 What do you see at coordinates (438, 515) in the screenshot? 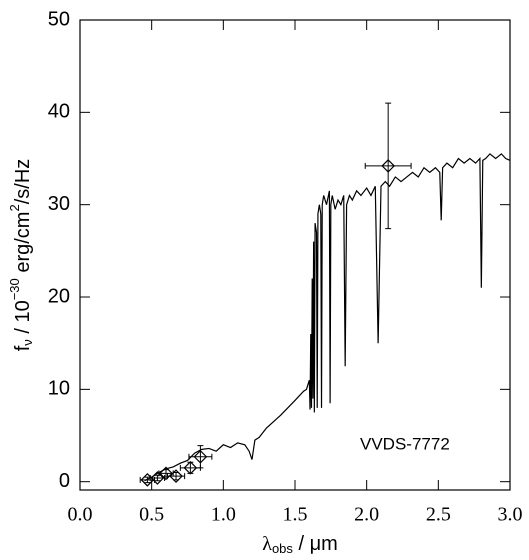
I see `x-tick-label: 2.5` at bounding box center [438, 515].